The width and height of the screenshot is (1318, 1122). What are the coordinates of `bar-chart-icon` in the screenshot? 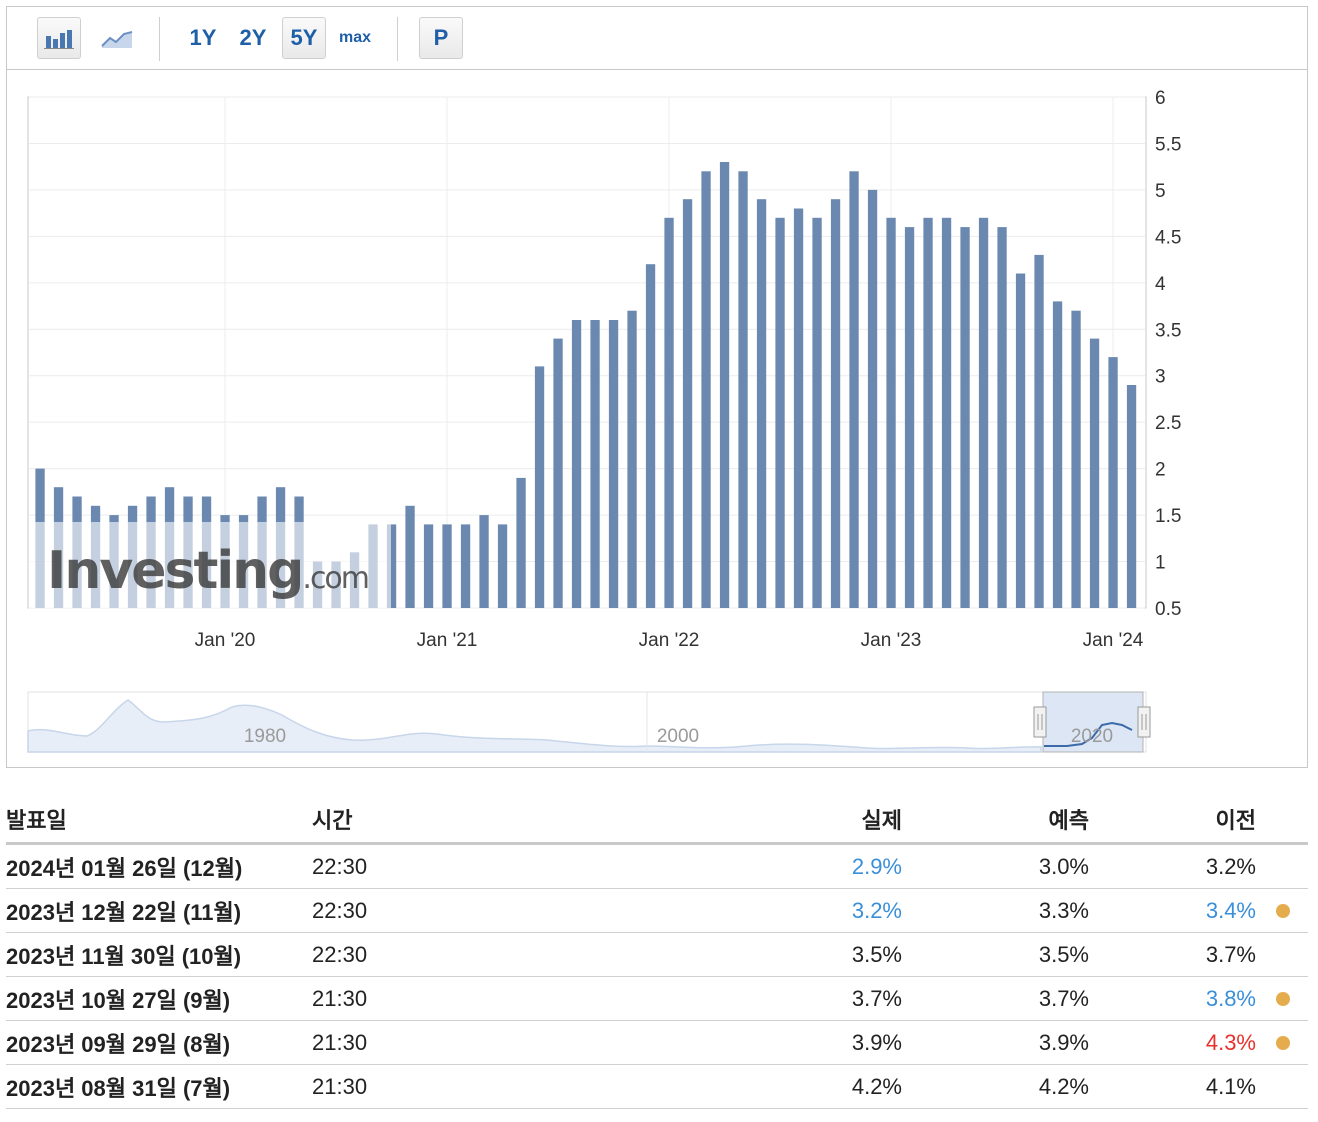 It's located at (59, 39).